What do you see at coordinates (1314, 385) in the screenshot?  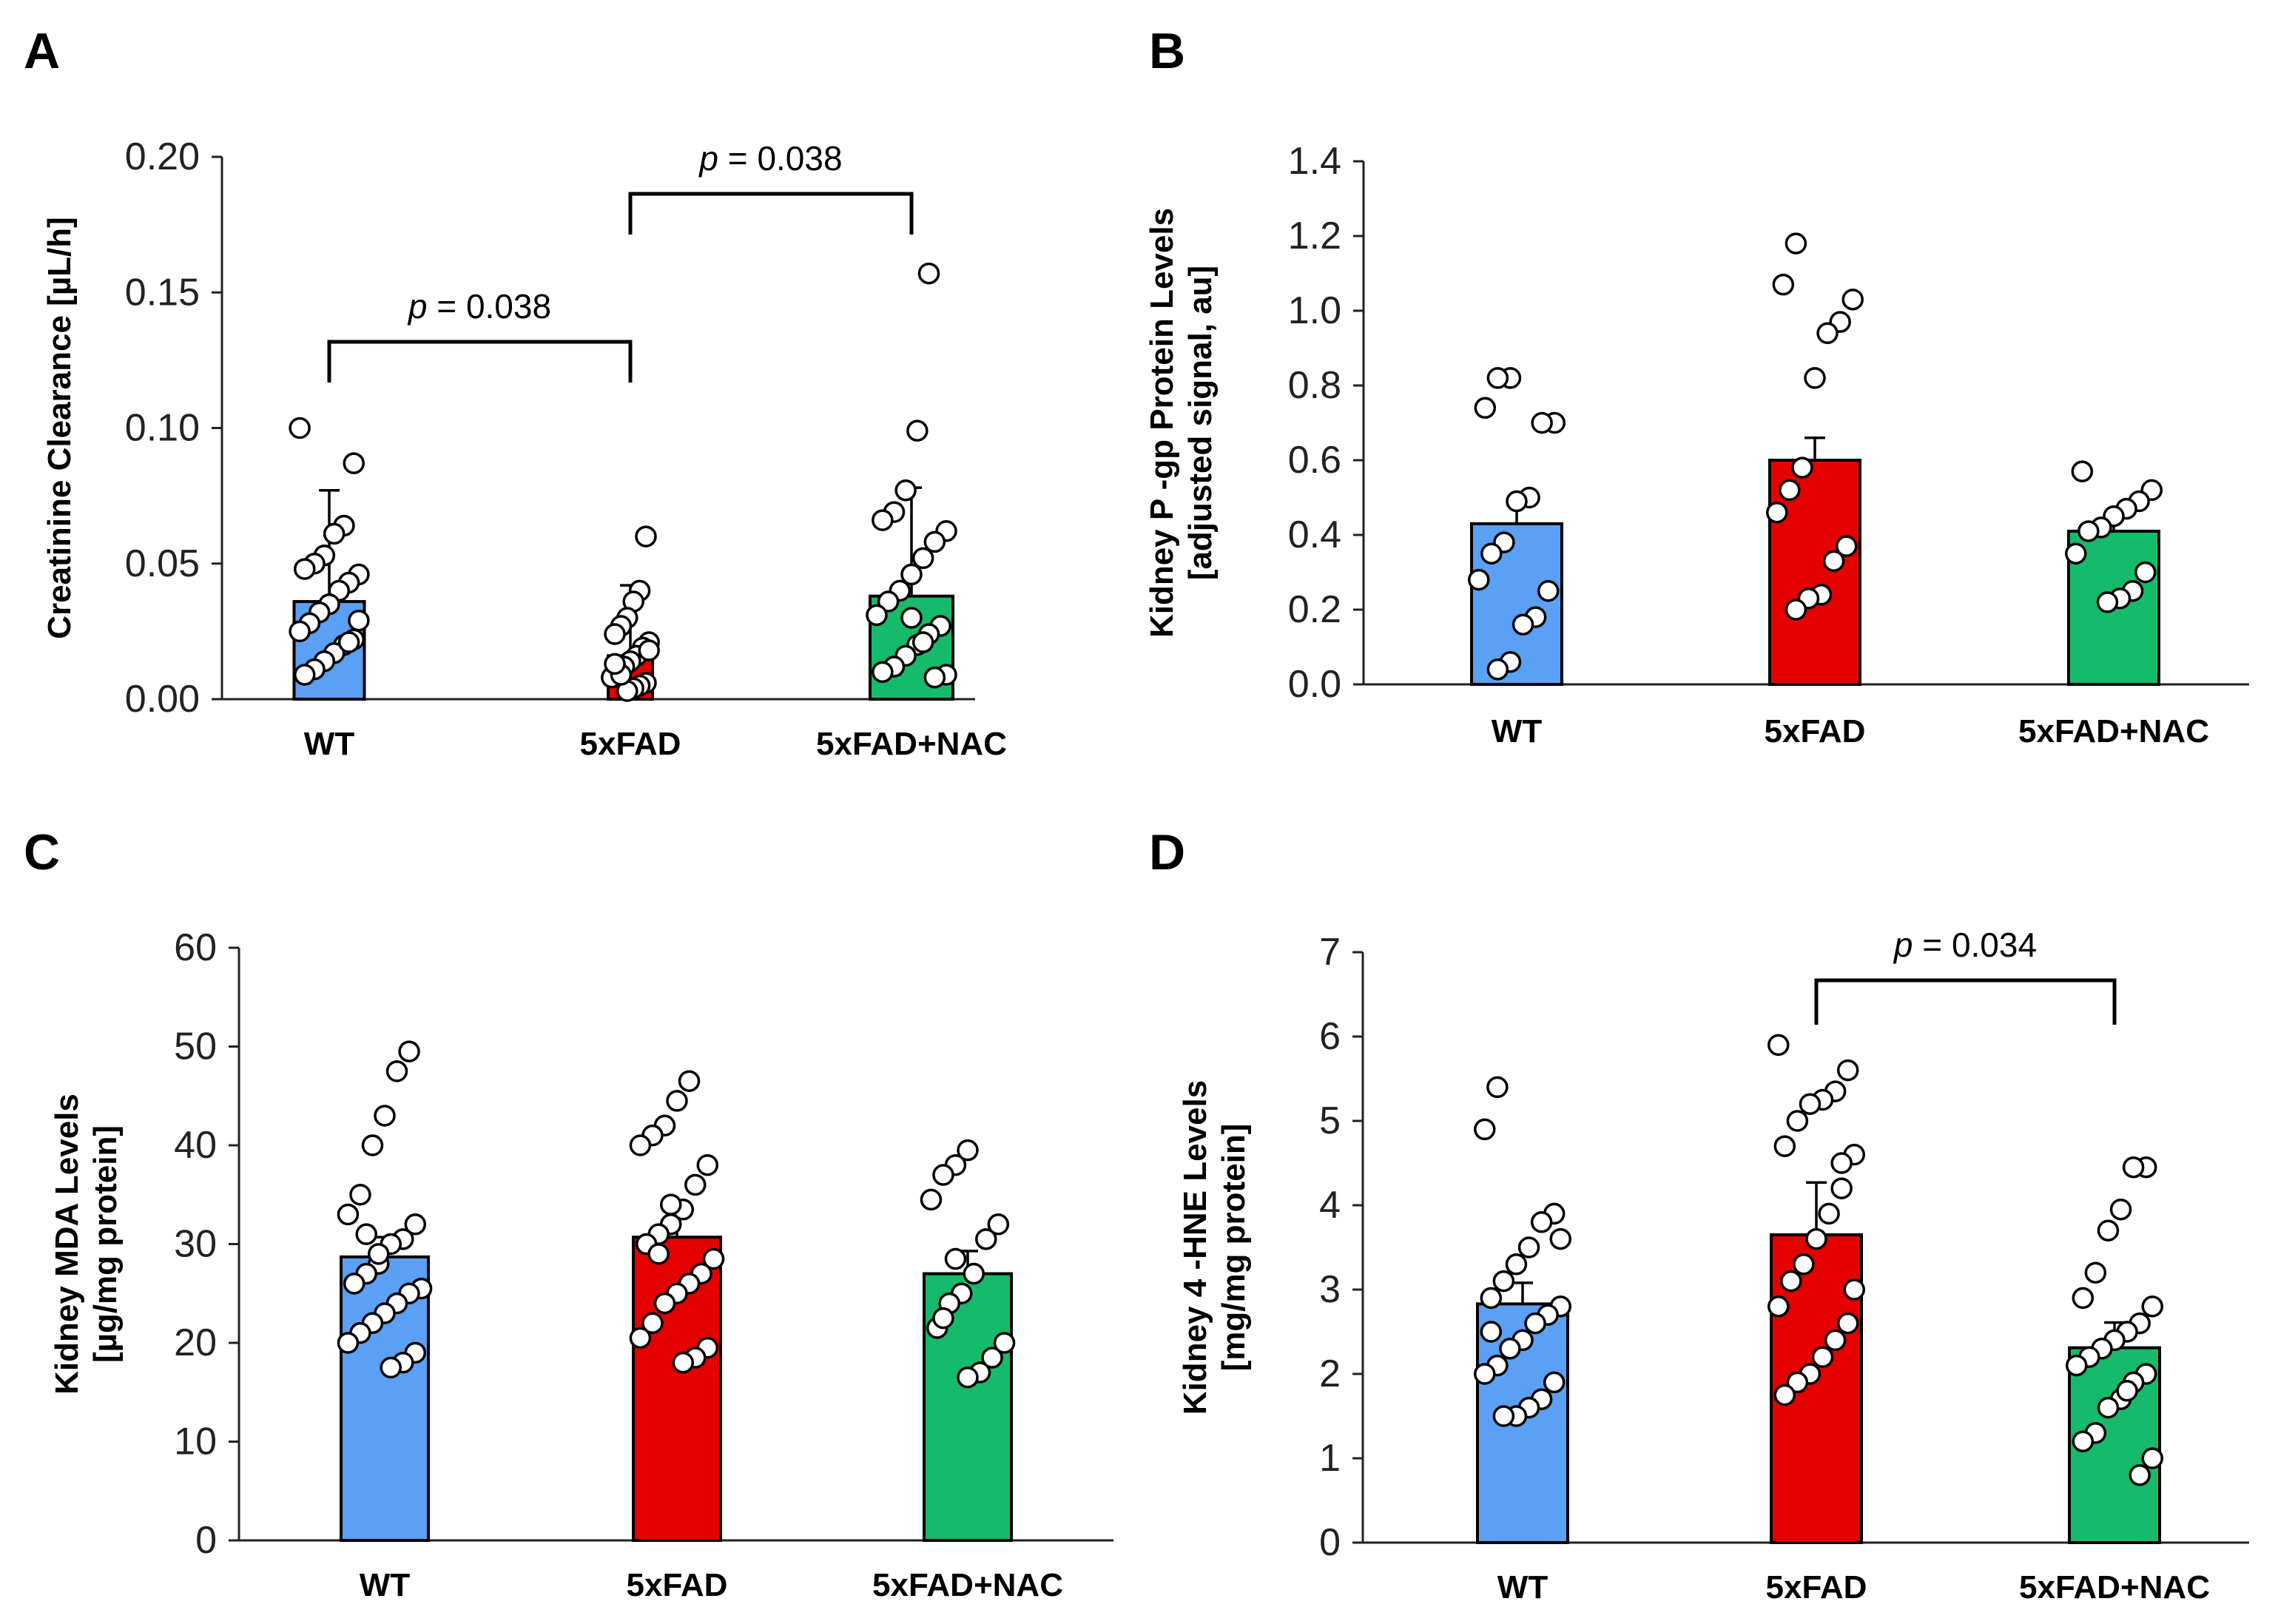 I see `y-tick-label: 0.8` at bounding box center [1314, 385].